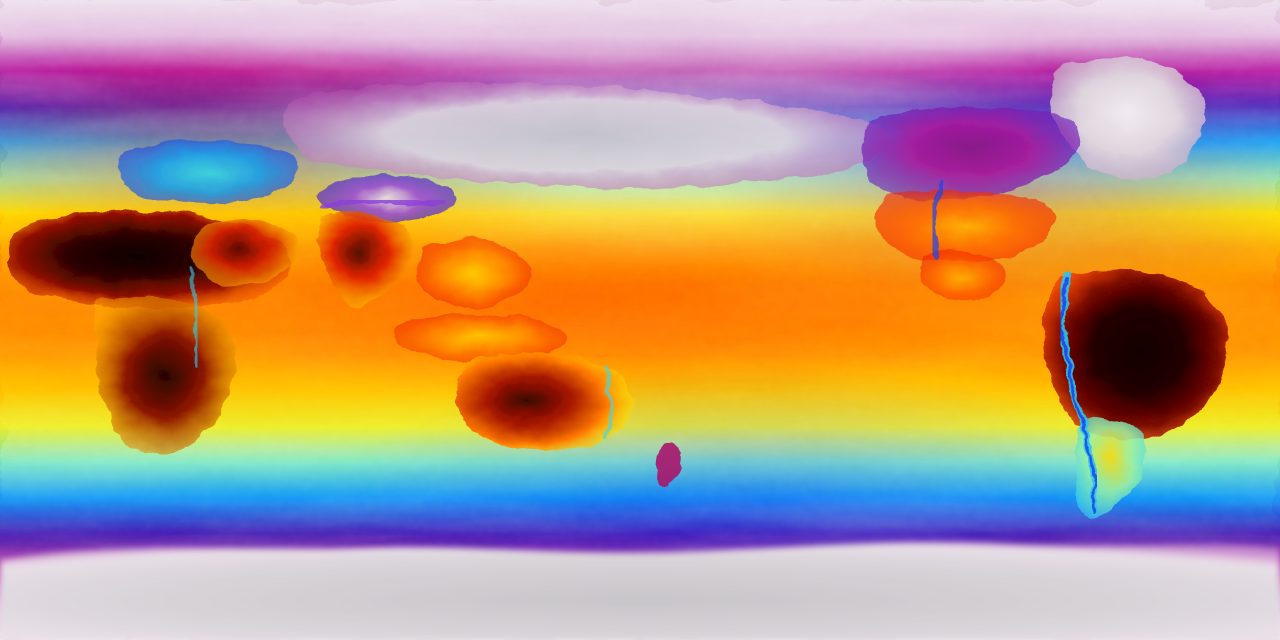 The height and width of the screenshot is (640, 1280). Describe the element at coordinates (966, 245) in the screenshot. I see `landmass-united-states` at that location.